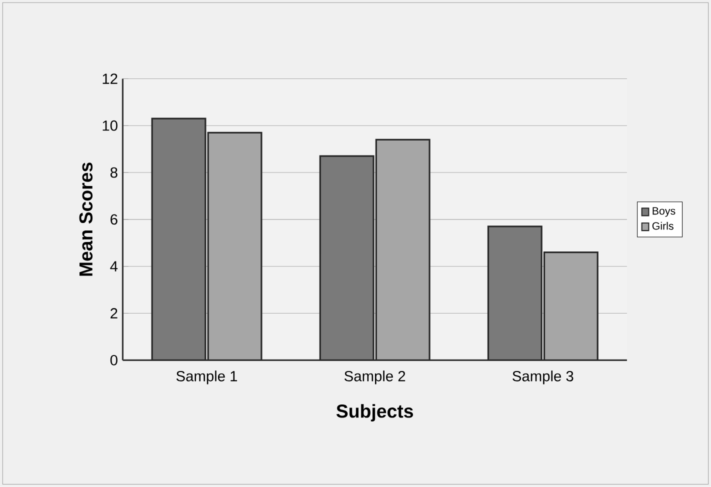 The width and height of the screenshot is (711, 487). What do you see at coordinates (114, 313) in the screenshot?
I see `y-tick-label: 2` at bounding box center [114, 313].